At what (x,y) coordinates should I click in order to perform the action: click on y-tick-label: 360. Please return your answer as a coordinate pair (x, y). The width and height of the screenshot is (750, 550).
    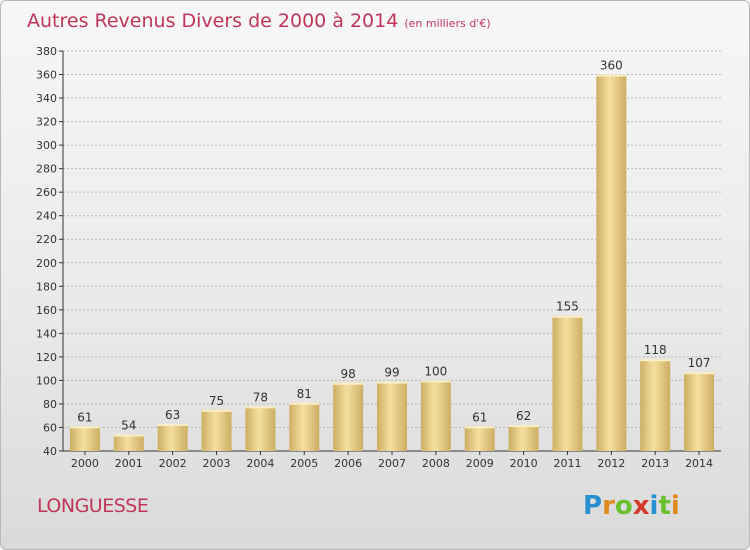
    Looking at the image, I should click on (46, 75).